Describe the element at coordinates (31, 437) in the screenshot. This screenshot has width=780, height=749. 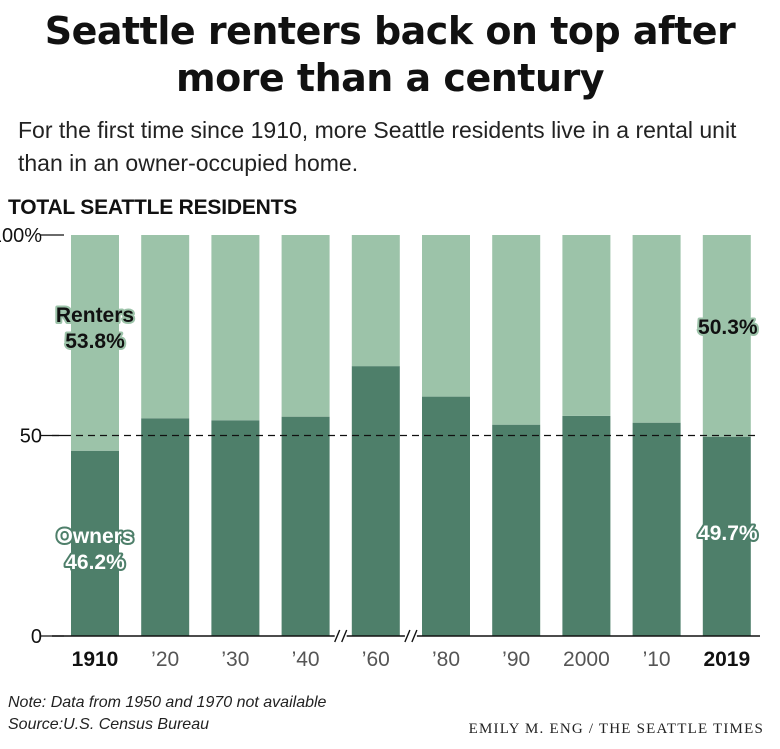
I see `y-tick-label-50: 50` at that location.